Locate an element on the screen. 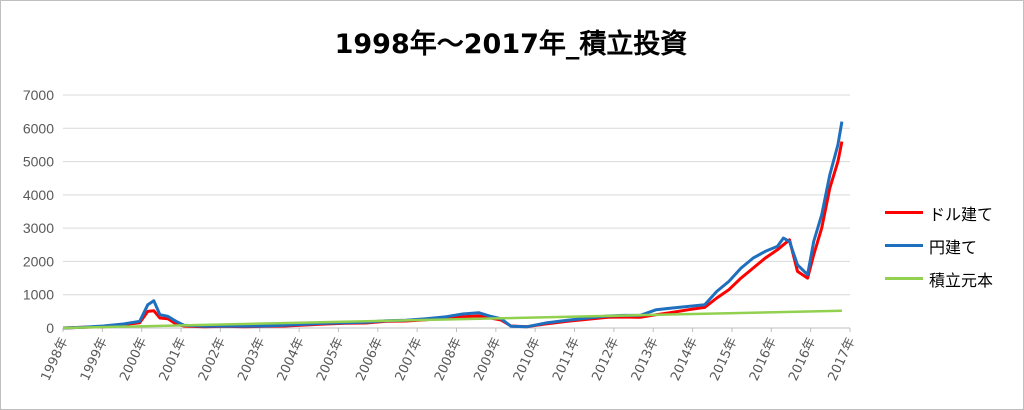 The width and height of the screenshot is (1024, 410). legend-label-dollar: ドル建て is located at coordinates (961, 214).